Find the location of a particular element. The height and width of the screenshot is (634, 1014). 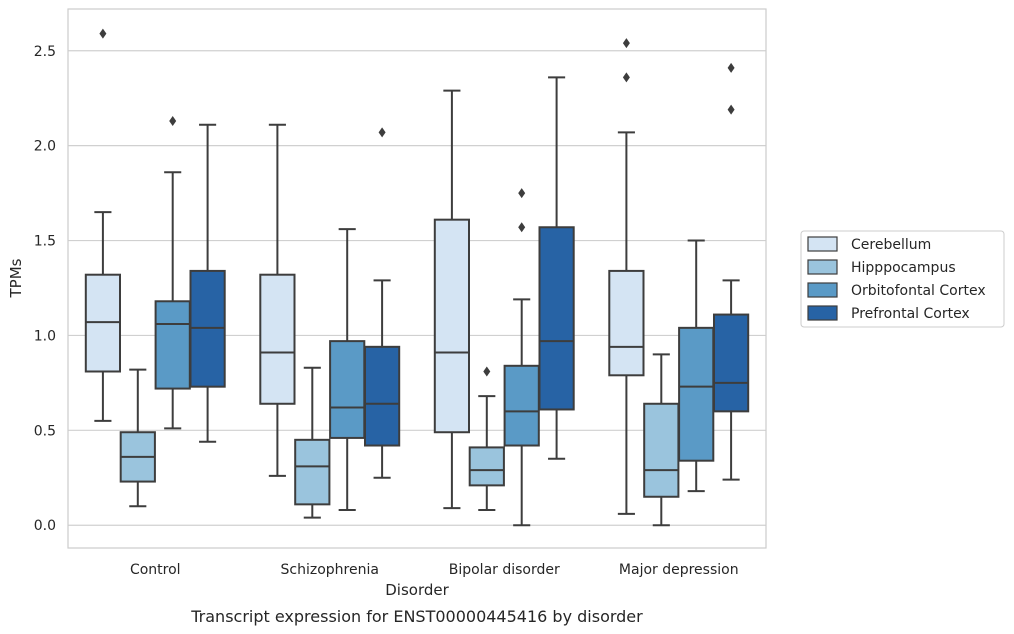

legend-label: Prefrontal Cortex is located at coordinates (910, 314).